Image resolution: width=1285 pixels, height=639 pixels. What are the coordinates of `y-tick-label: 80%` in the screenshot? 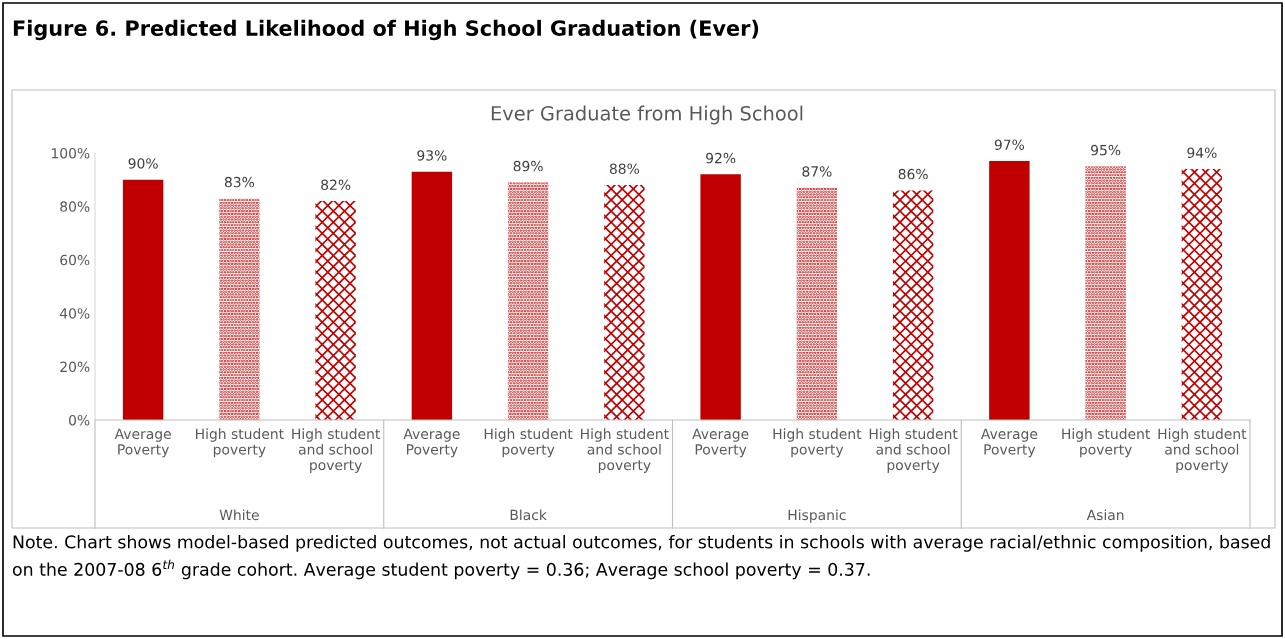 It's located at (75, 206).